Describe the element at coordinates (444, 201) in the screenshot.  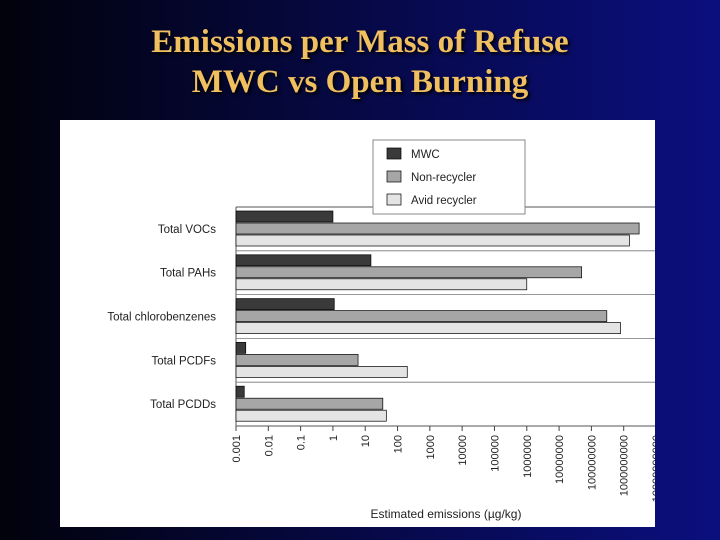
I see `legend-label: Avid recycler` at that location.